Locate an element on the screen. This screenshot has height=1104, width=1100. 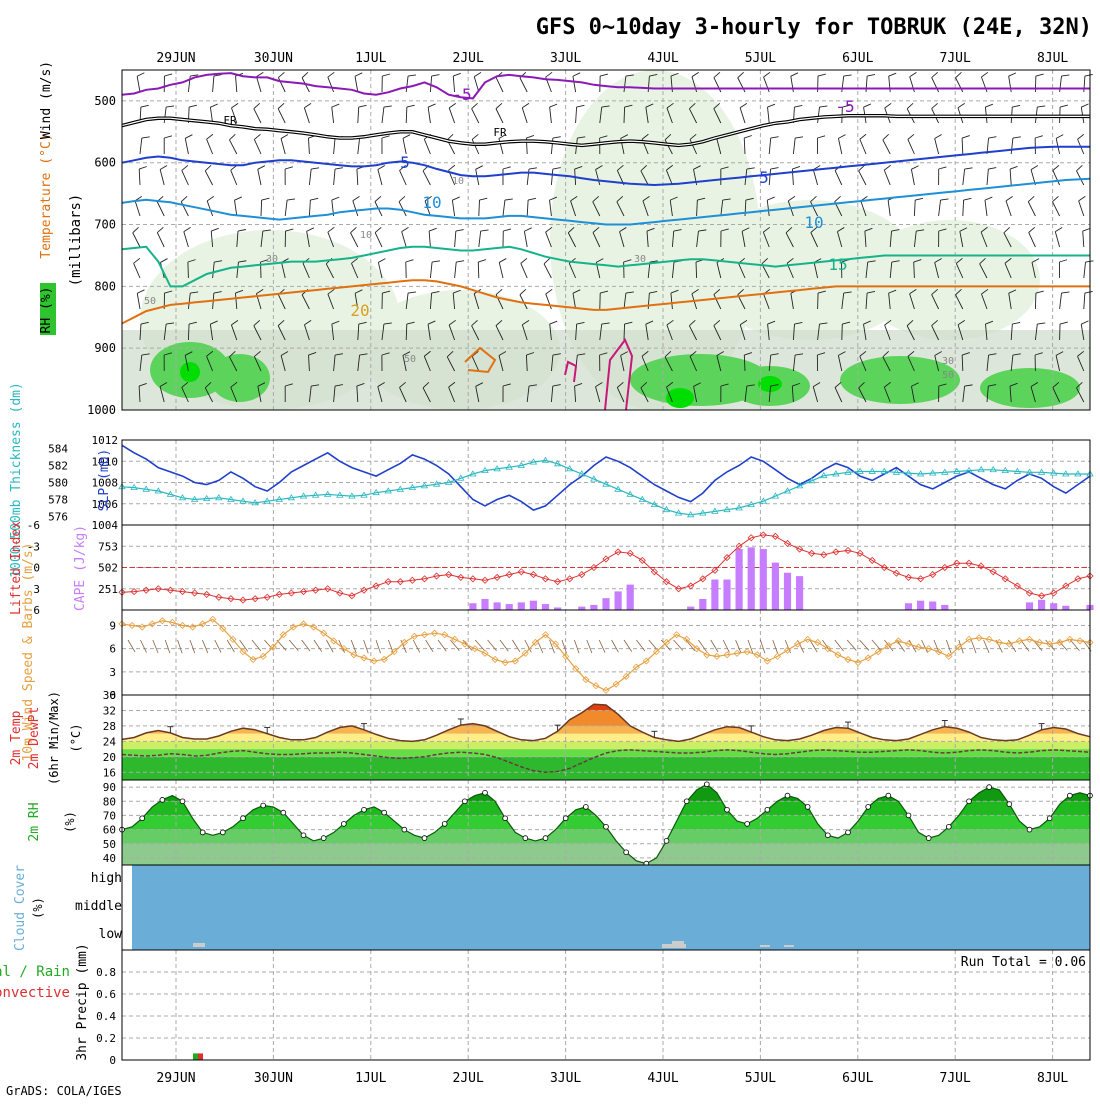
slp-tick-label: 1004 is located at coordinates (105, 525).